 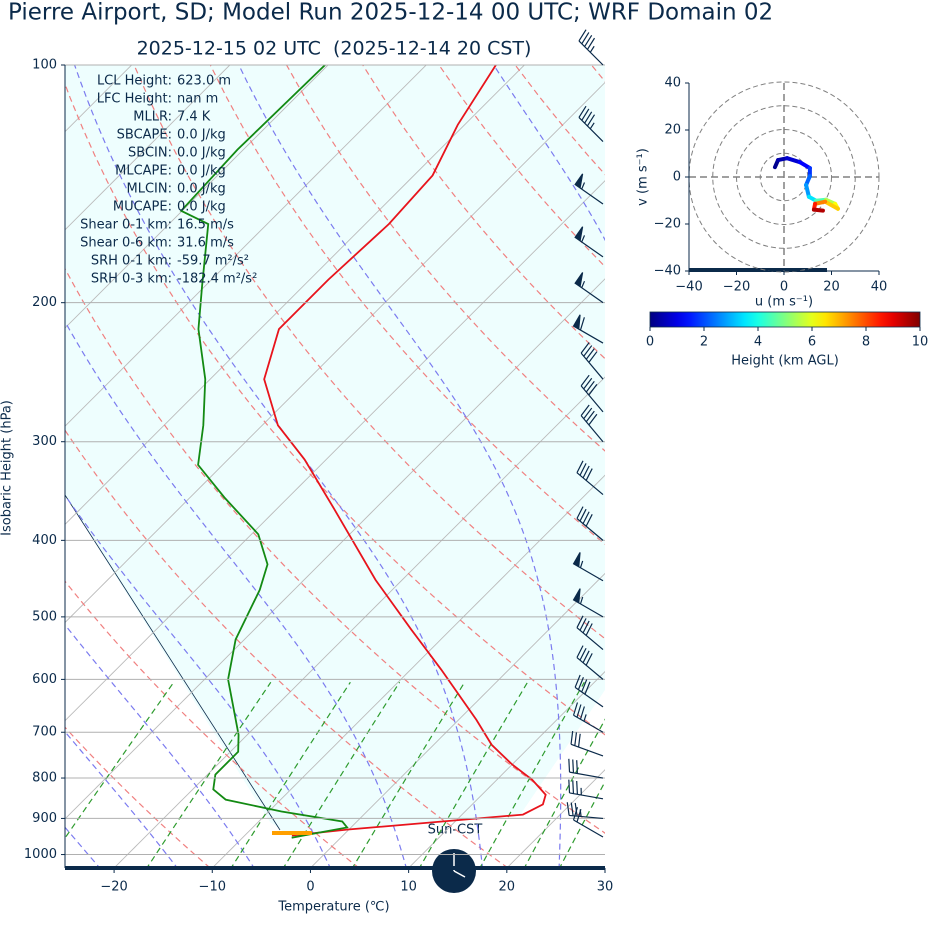 I want to click on colorbar-tick-label: 10, so click(x=920, y=342).